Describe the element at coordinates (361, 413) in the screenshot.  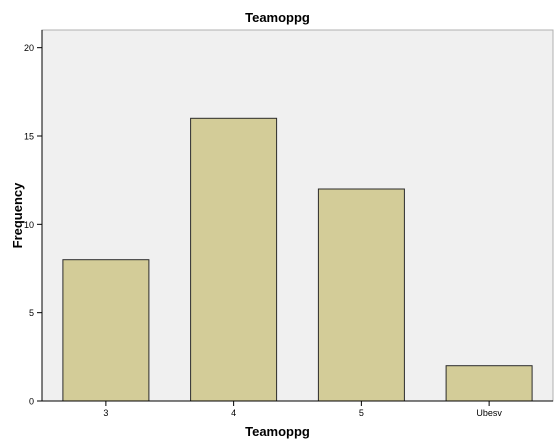
I see `x-tick-label: 5` at that location.